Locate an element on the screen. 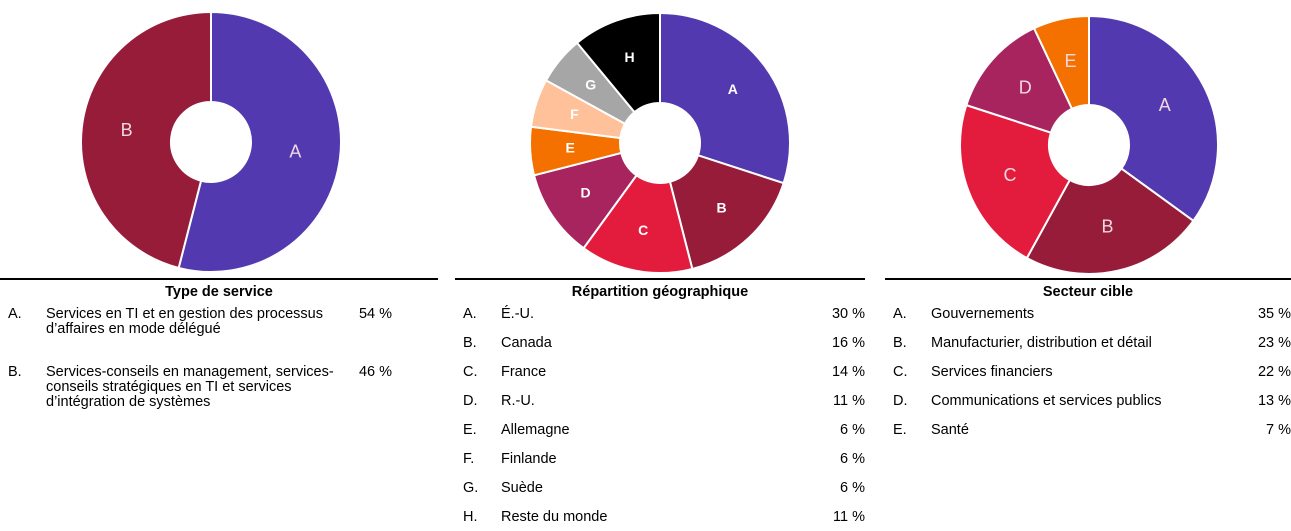 The image size is (1291, 531). legend-label: R.-U. is located at coordinates (518, 401).